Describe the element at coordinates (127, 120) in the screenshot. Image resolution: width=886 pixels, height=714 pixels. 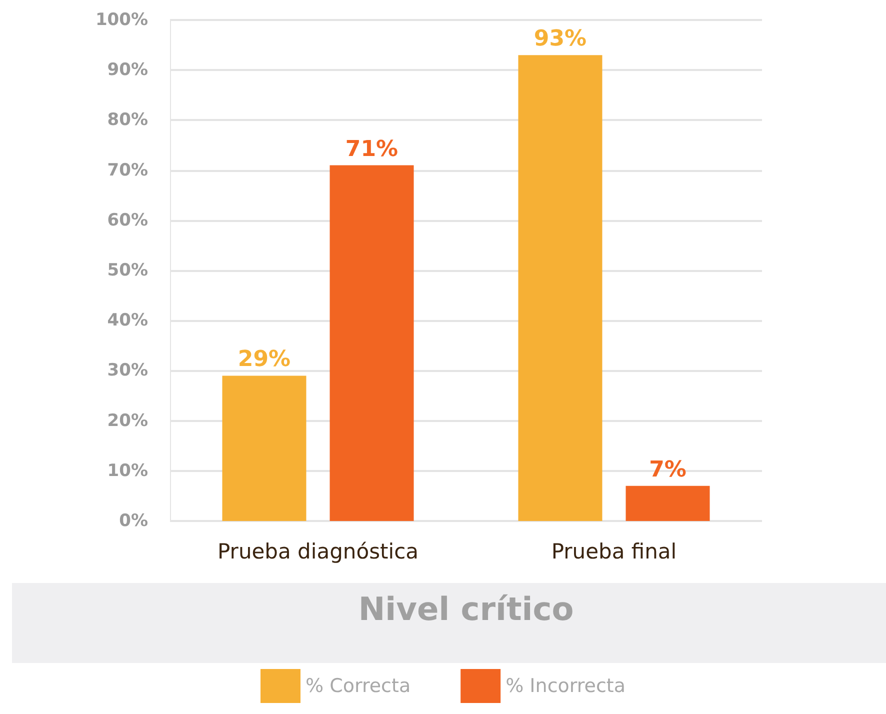
I see `y-tick-label: 80%` at that location.